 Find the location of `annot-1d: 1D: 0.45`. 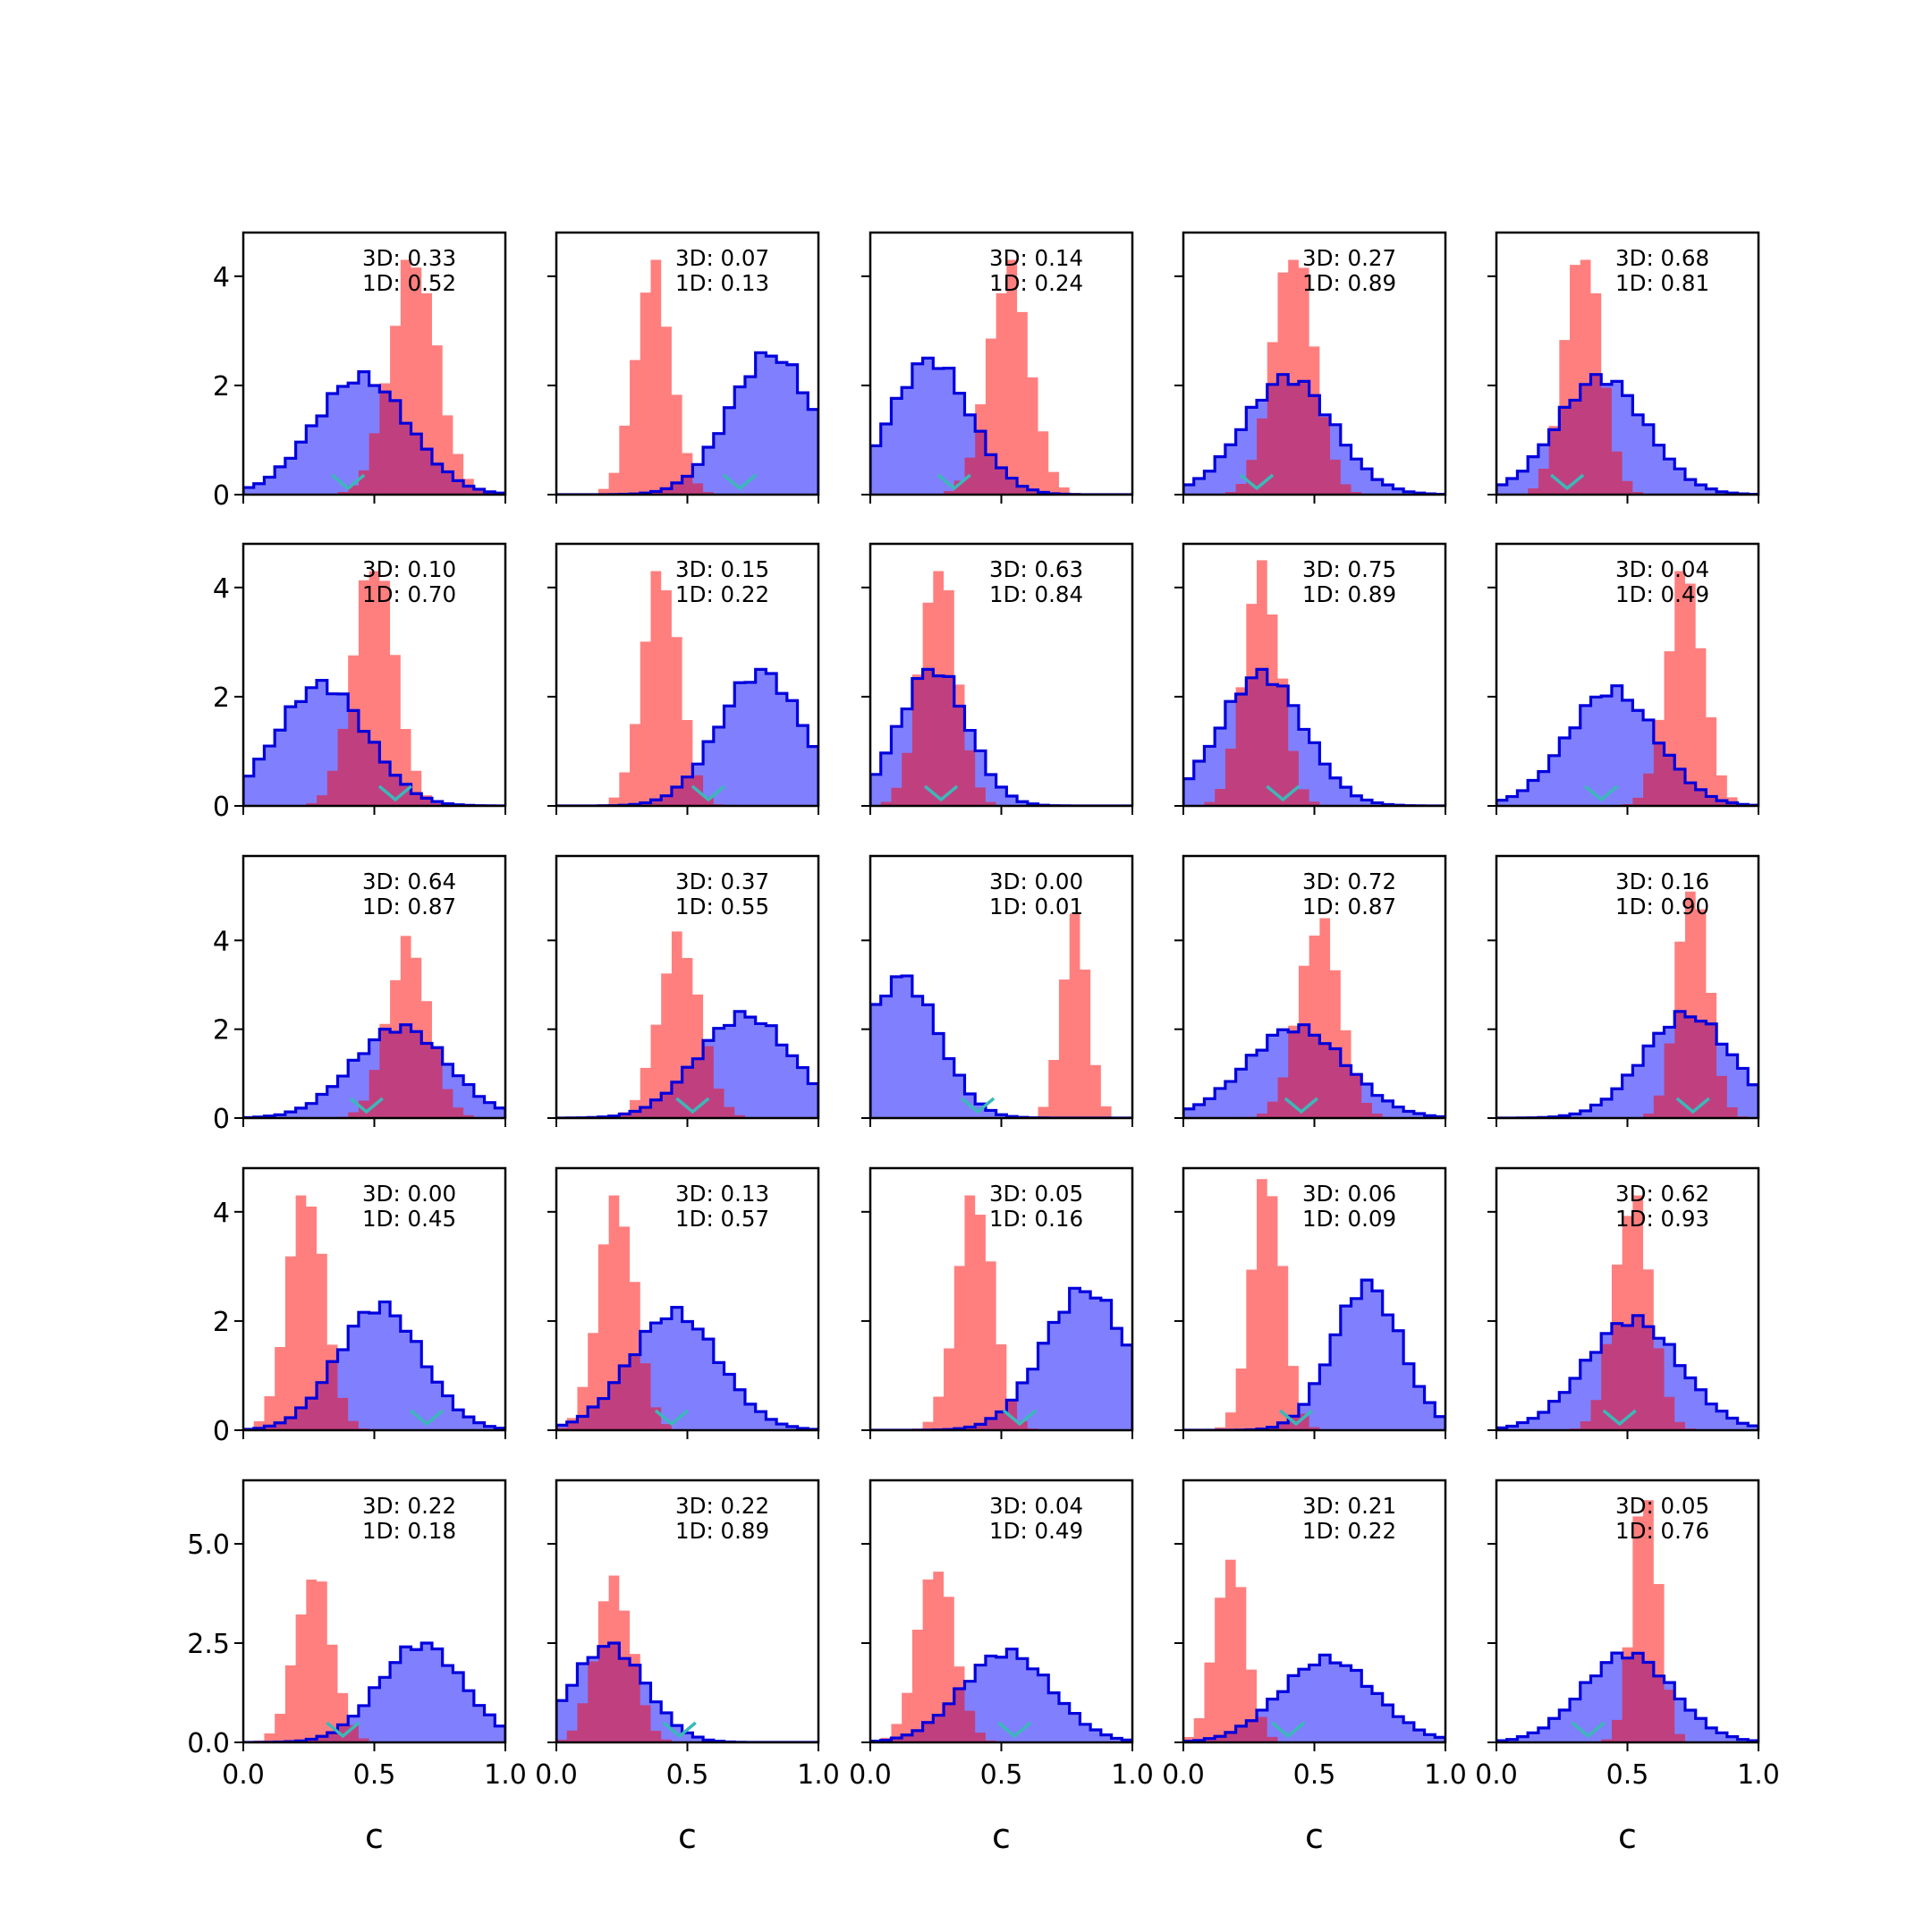

annot-1d: 1D: 0.45 is located at coordinates (409, 1219).